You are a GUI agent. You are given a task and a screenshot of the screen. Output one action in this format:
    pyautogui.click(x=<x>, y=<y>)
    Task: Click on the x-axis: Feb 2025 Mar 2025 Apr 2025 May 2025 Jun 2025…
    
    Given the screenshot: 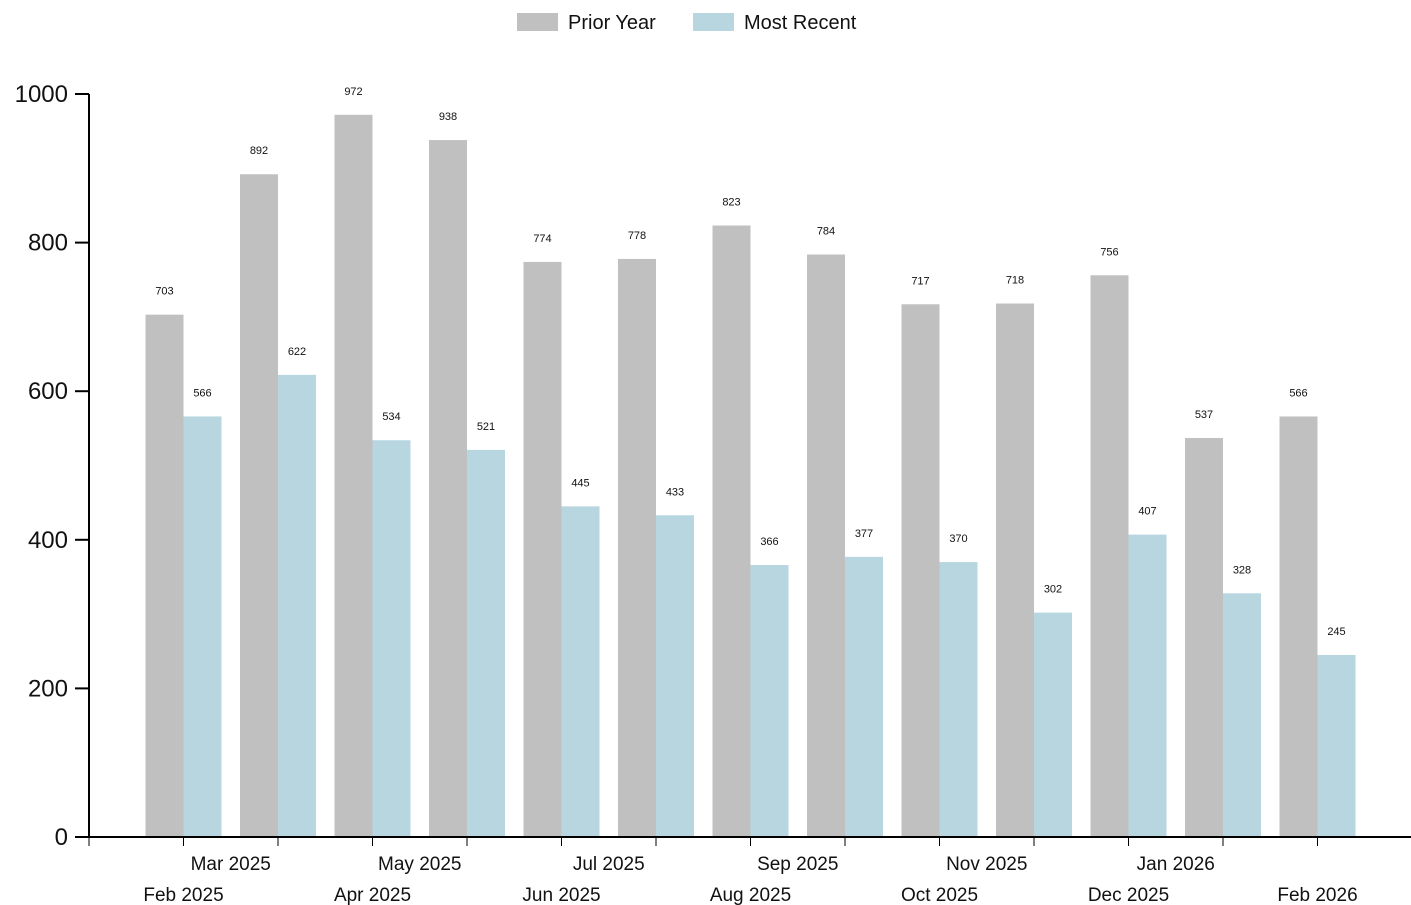 What is the action you would take?
    pyautogui.click(x=749, y=870)
    